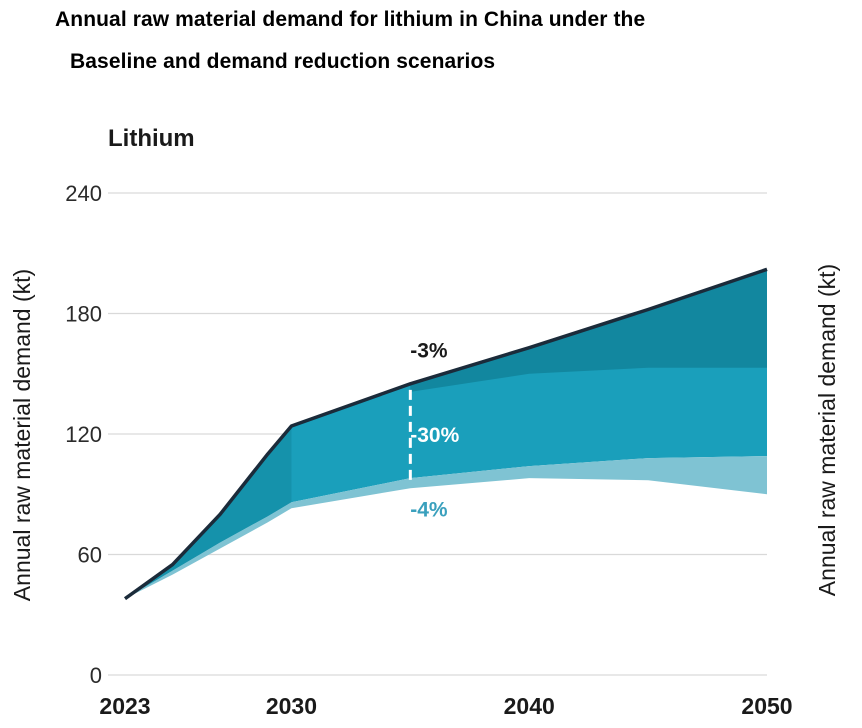  What do you see at coordinates (96, 675) in the screenshot?
I see `y-tick-label: 0` at bounding box center [96, 675].